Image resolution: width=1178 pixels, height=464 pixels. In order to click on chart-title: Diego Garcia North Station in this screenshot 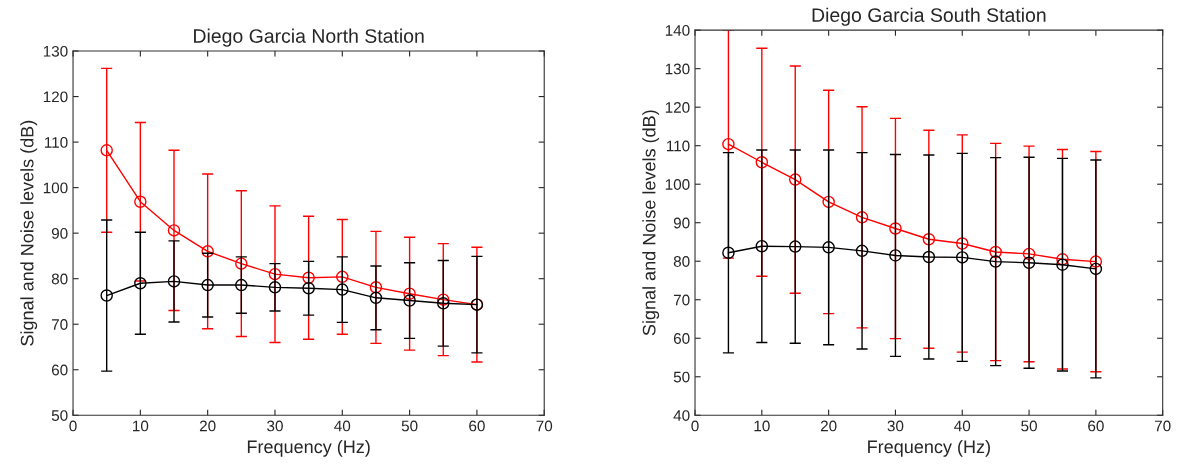, I will do `click(309, 37)`.